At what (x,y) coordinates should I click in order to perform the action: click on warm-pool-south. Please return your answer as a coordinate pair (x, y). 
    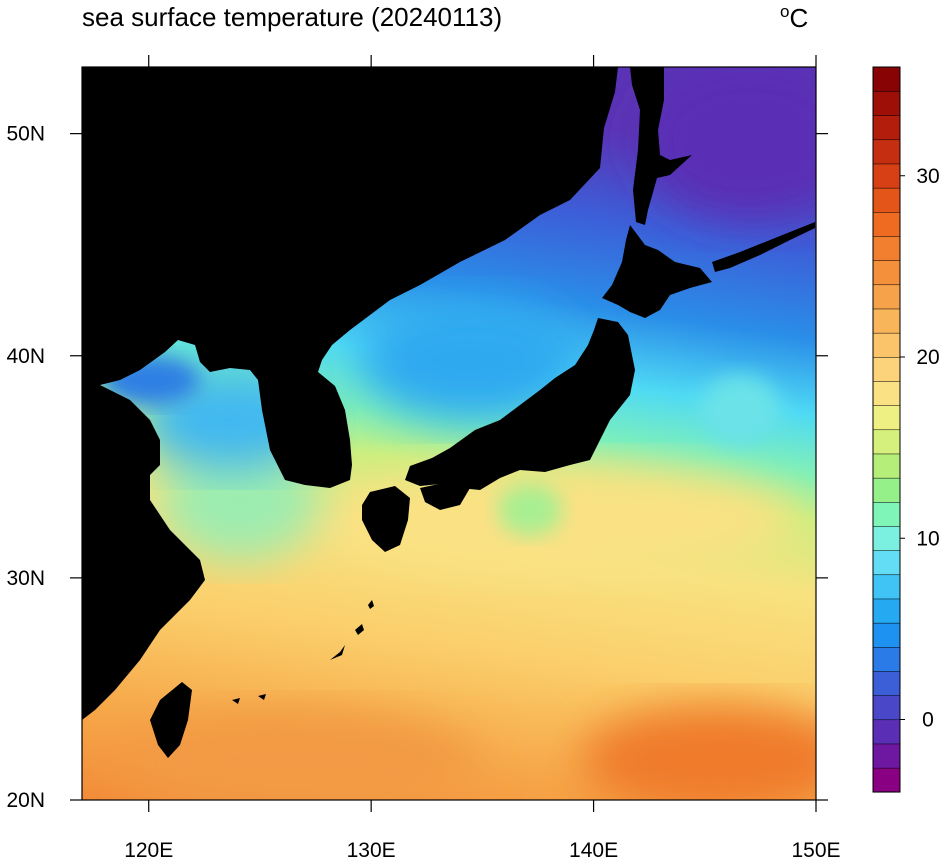
    Looking at the image, I should click on (300, 755).